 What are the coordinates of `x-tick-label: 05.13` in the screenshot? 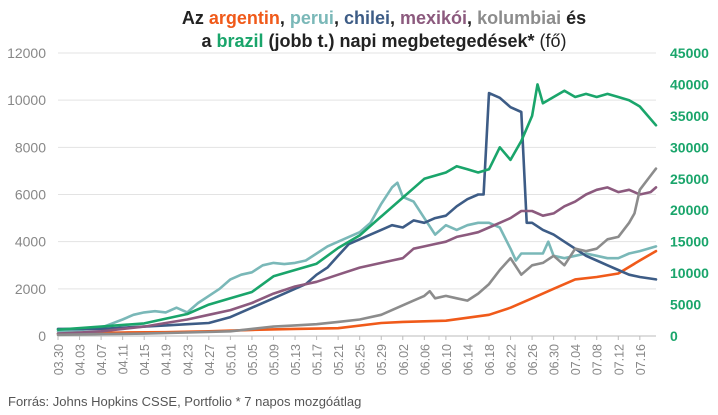 It's located at (296, 359).